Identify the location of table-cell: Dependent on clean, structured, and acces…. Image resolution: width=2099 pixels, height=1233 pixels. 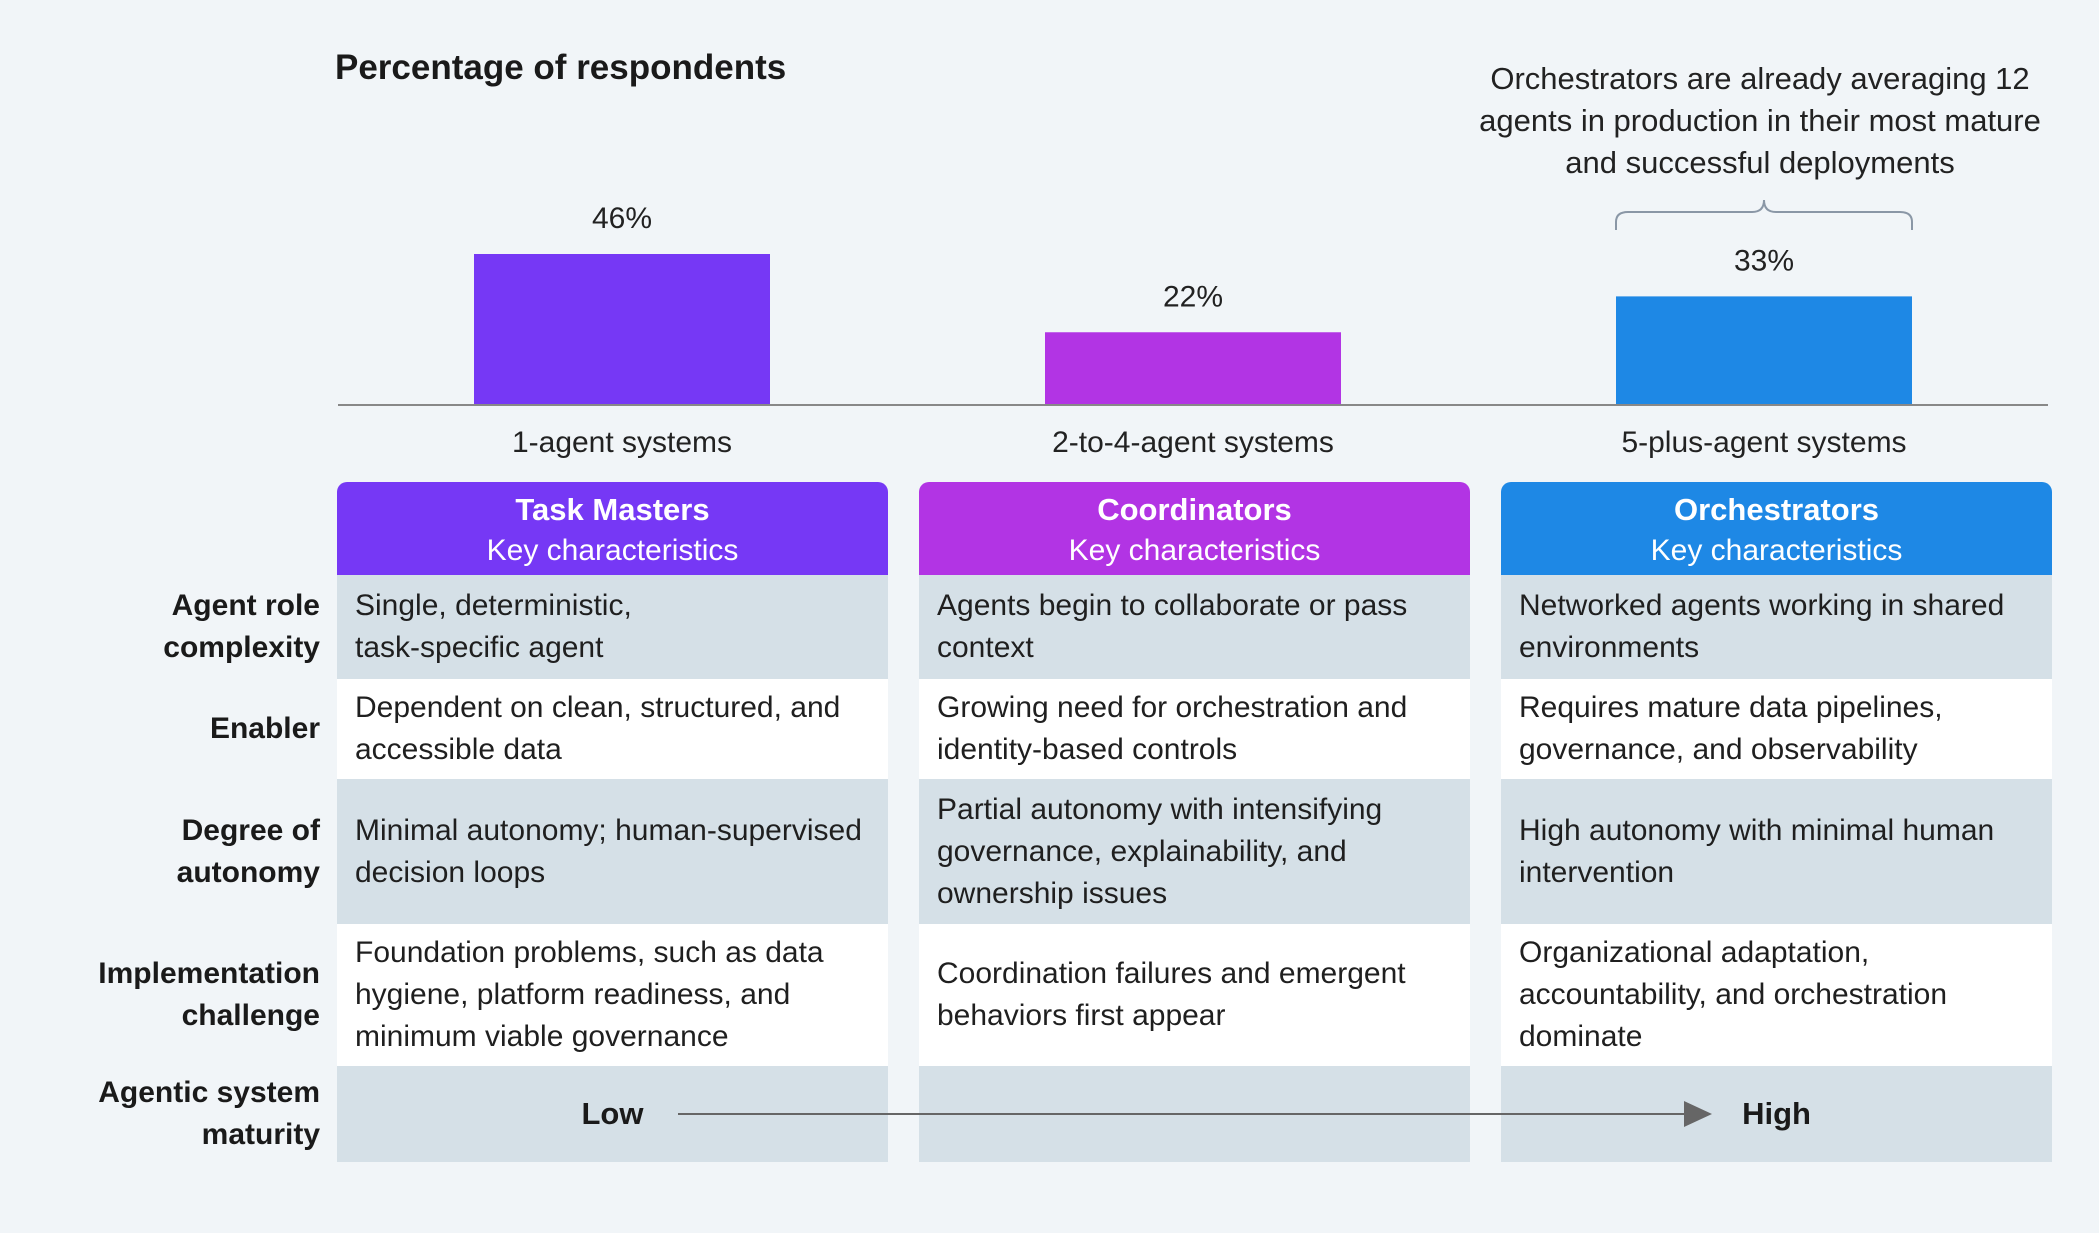
(612, 729).